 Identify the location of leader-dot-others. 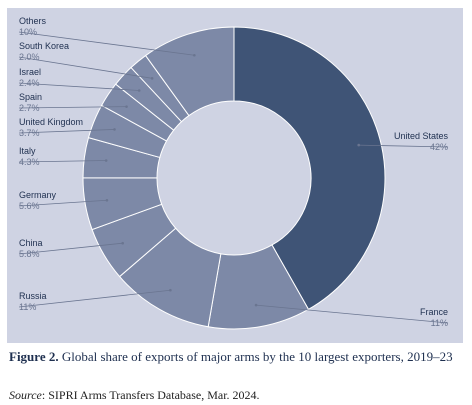
(194, 55).